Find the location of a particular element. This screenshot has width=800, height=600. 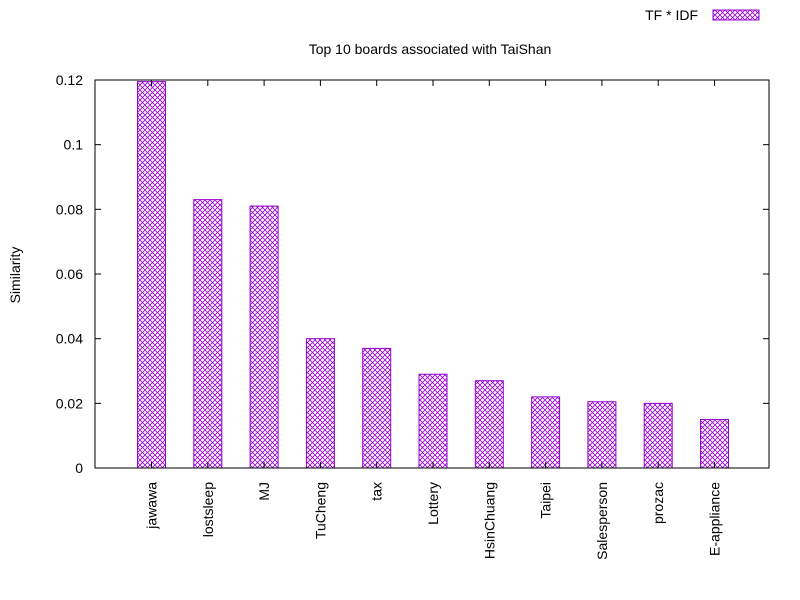

x-tick-label: E-appliance is located at coordinates (715, 519).